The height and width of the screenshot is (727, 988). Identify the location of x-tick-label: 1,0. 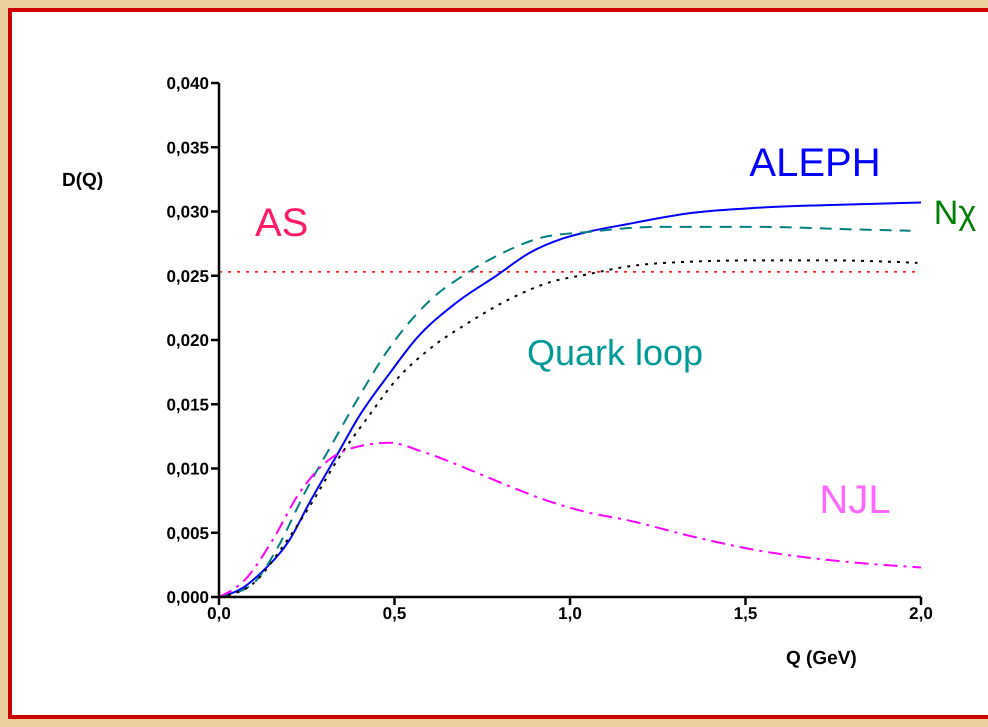
(570, 614).